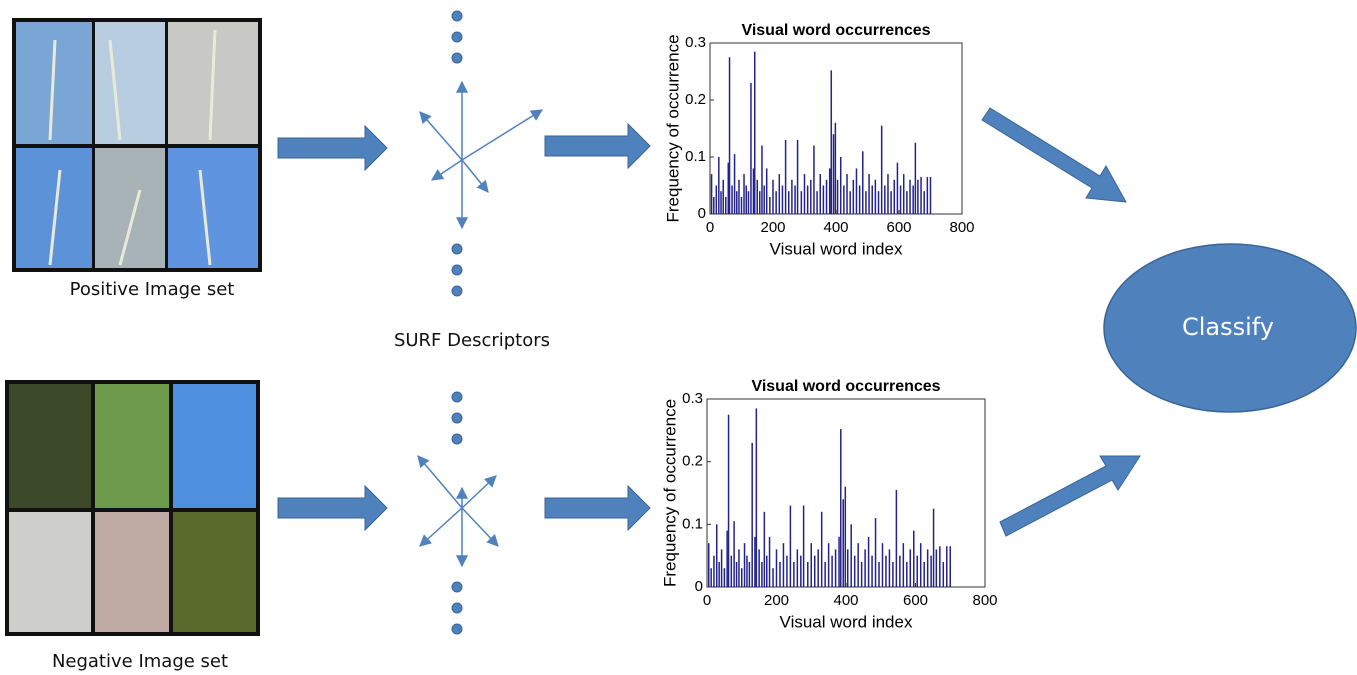 Image resolution: width=1357 pixels, height=675 pixels. Describe the element at coordinates (472, 340) in the screenshot. I see `surf-label: SURF Descriptors` at that location.